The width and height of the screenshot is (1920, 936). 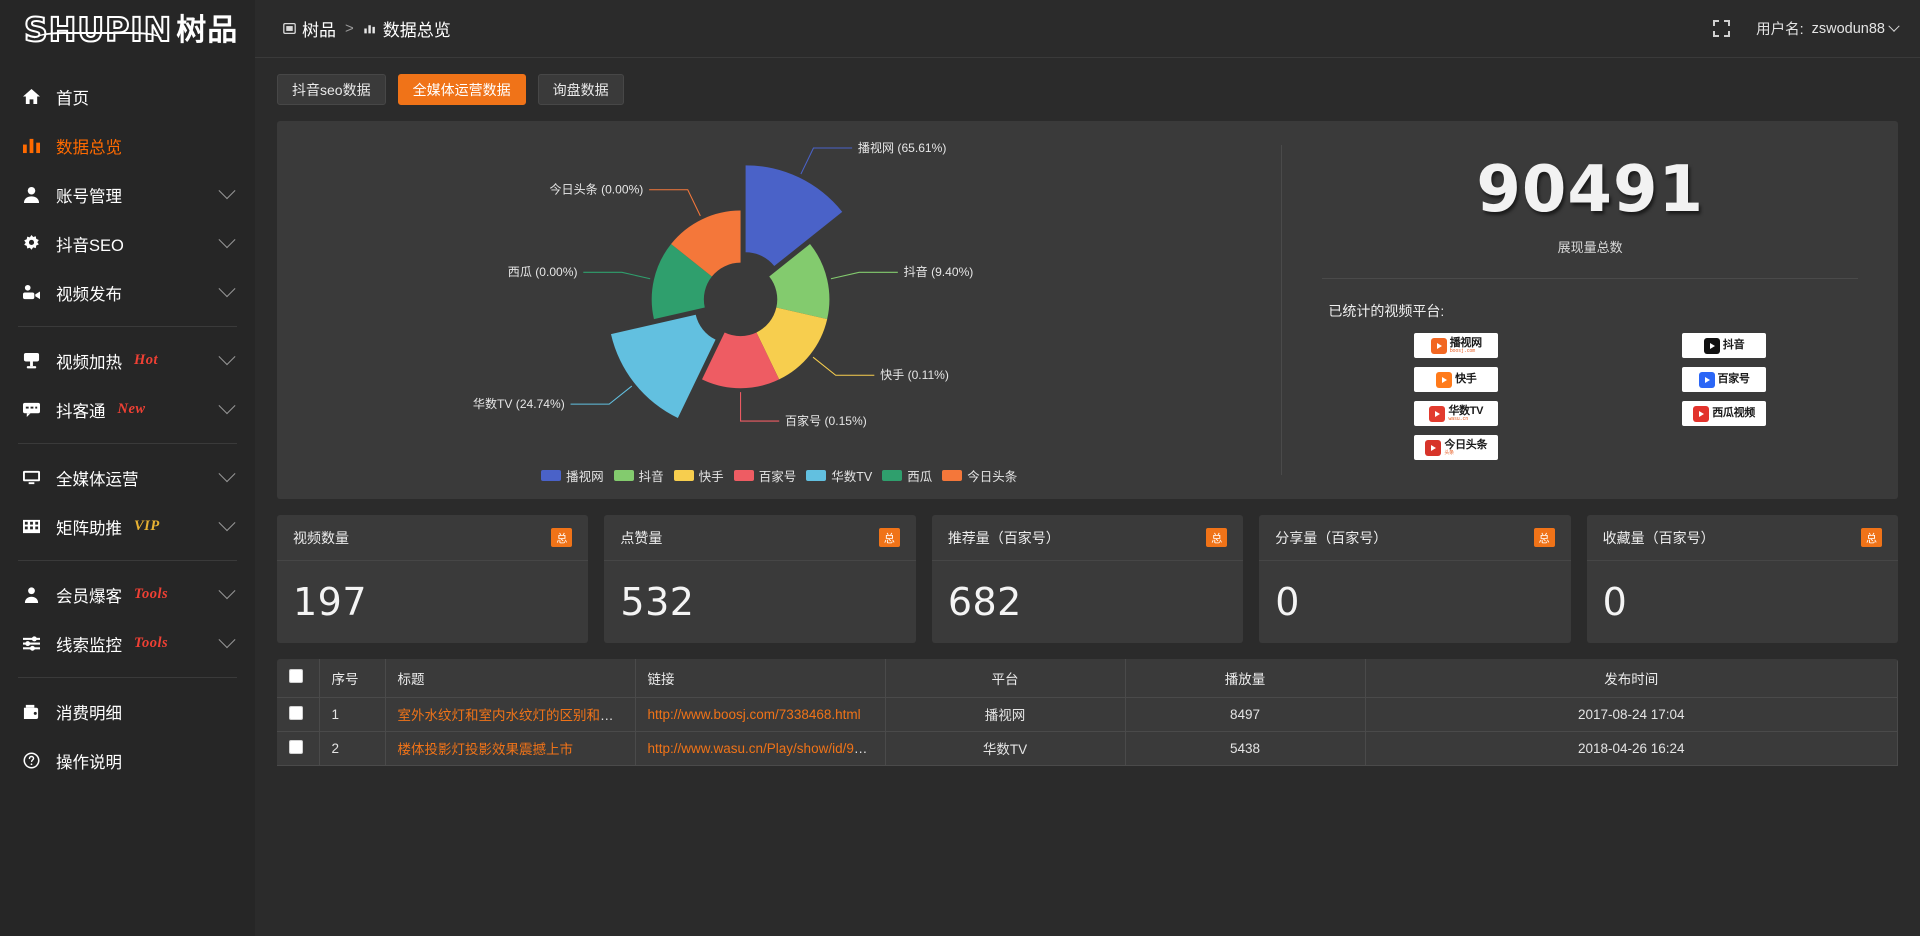 I want to click on sidebar-item-6: 抖客通 New, so click(x=127, y=409).